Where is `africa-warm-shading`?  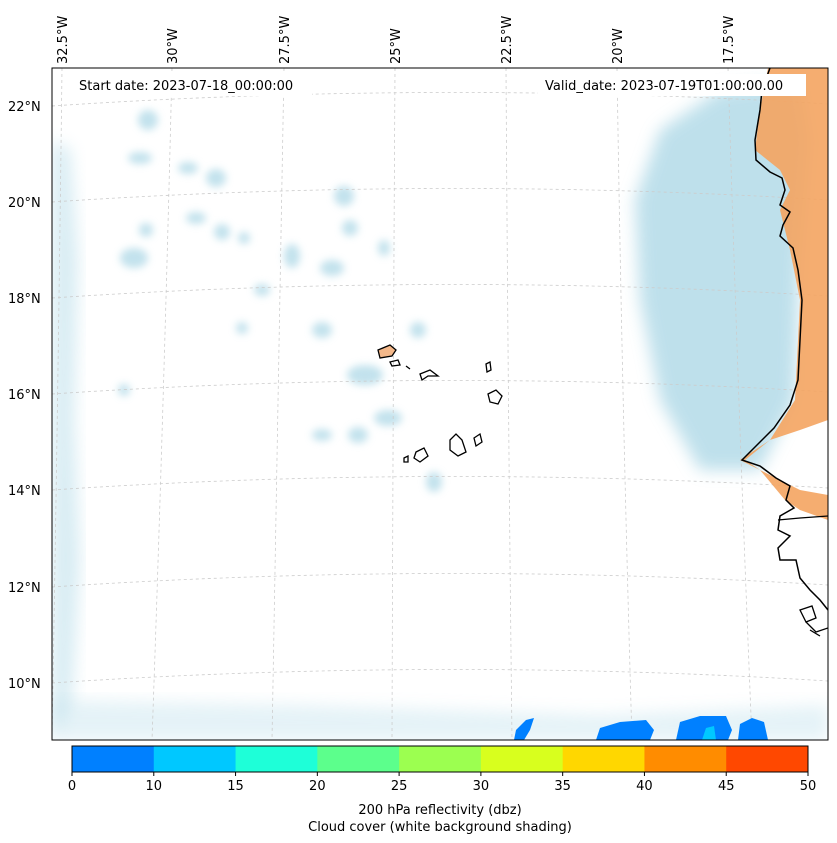 africa-warm-shading is located at coordinates (784, 294).